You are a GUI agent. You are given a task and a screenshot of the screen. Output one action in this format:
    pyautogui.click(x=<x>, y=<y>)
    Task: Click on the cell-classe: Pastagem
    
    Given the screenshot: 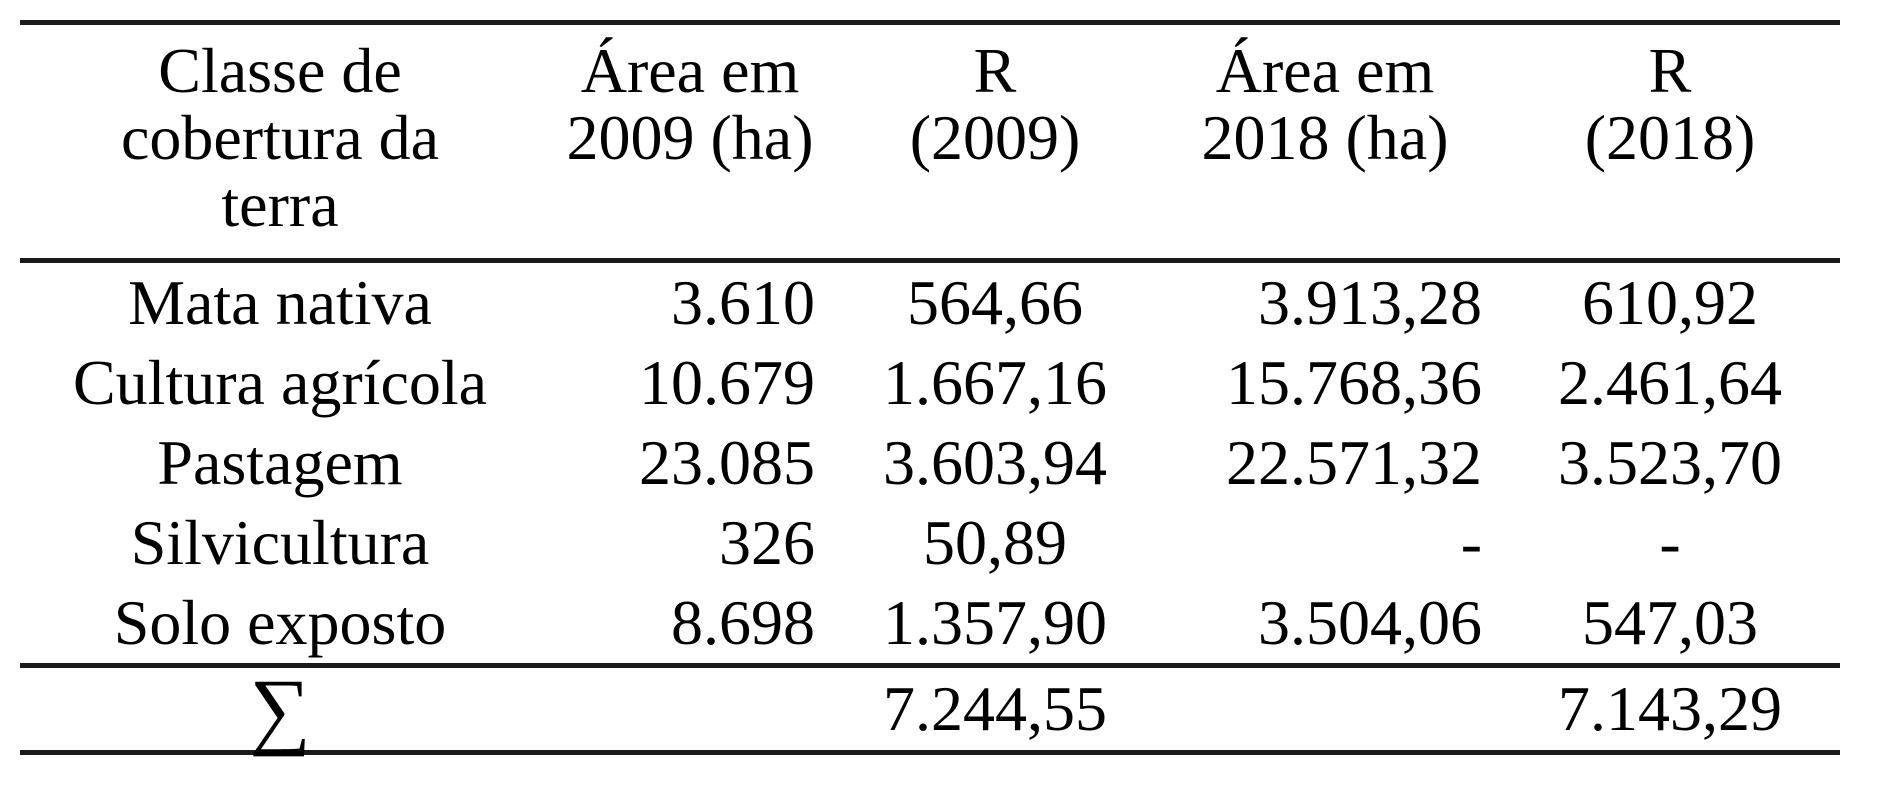 What is the action you would take?
    pyautogui.click(x=280, y=462)
    